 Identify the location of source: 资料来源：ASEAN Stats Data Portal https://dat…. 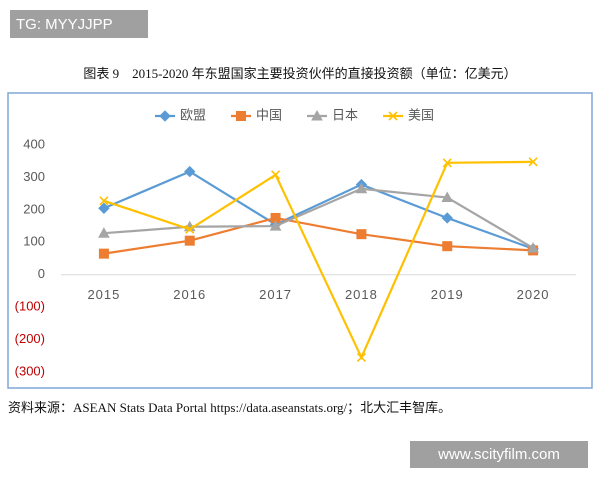
(229, 408).